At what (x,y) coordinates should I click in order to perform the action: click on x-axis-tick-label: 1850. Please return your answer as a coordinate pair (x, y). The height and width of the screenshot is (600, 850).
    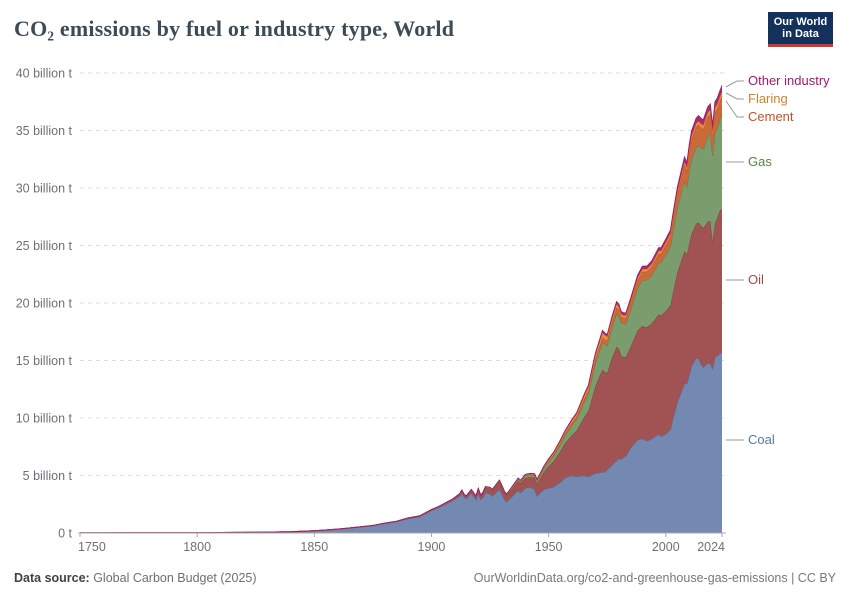
    Looking at the image, I should click on (314, 547).